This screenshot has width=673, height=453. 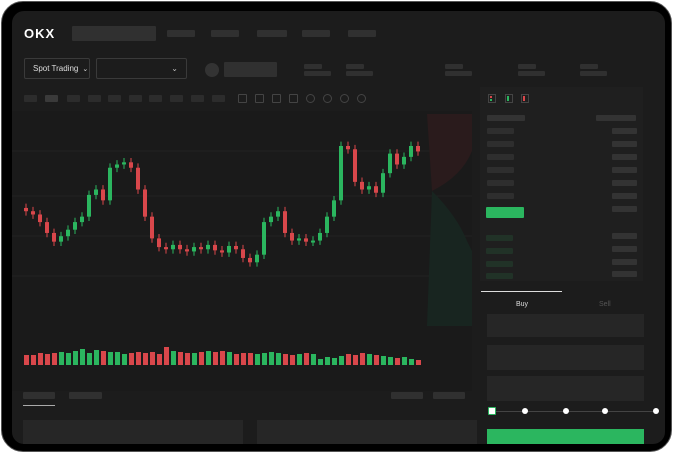 What do you see at coordinates (85, 395) in the screenshot?
I see `tab-history` at bounding box center [85, 395].